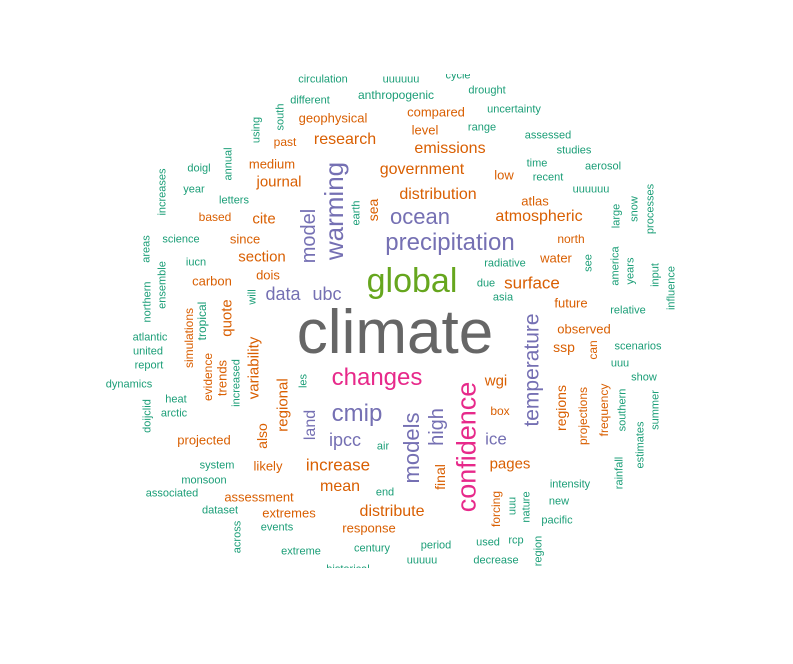  I want to click on word-observed: observed, so click(584, 329).